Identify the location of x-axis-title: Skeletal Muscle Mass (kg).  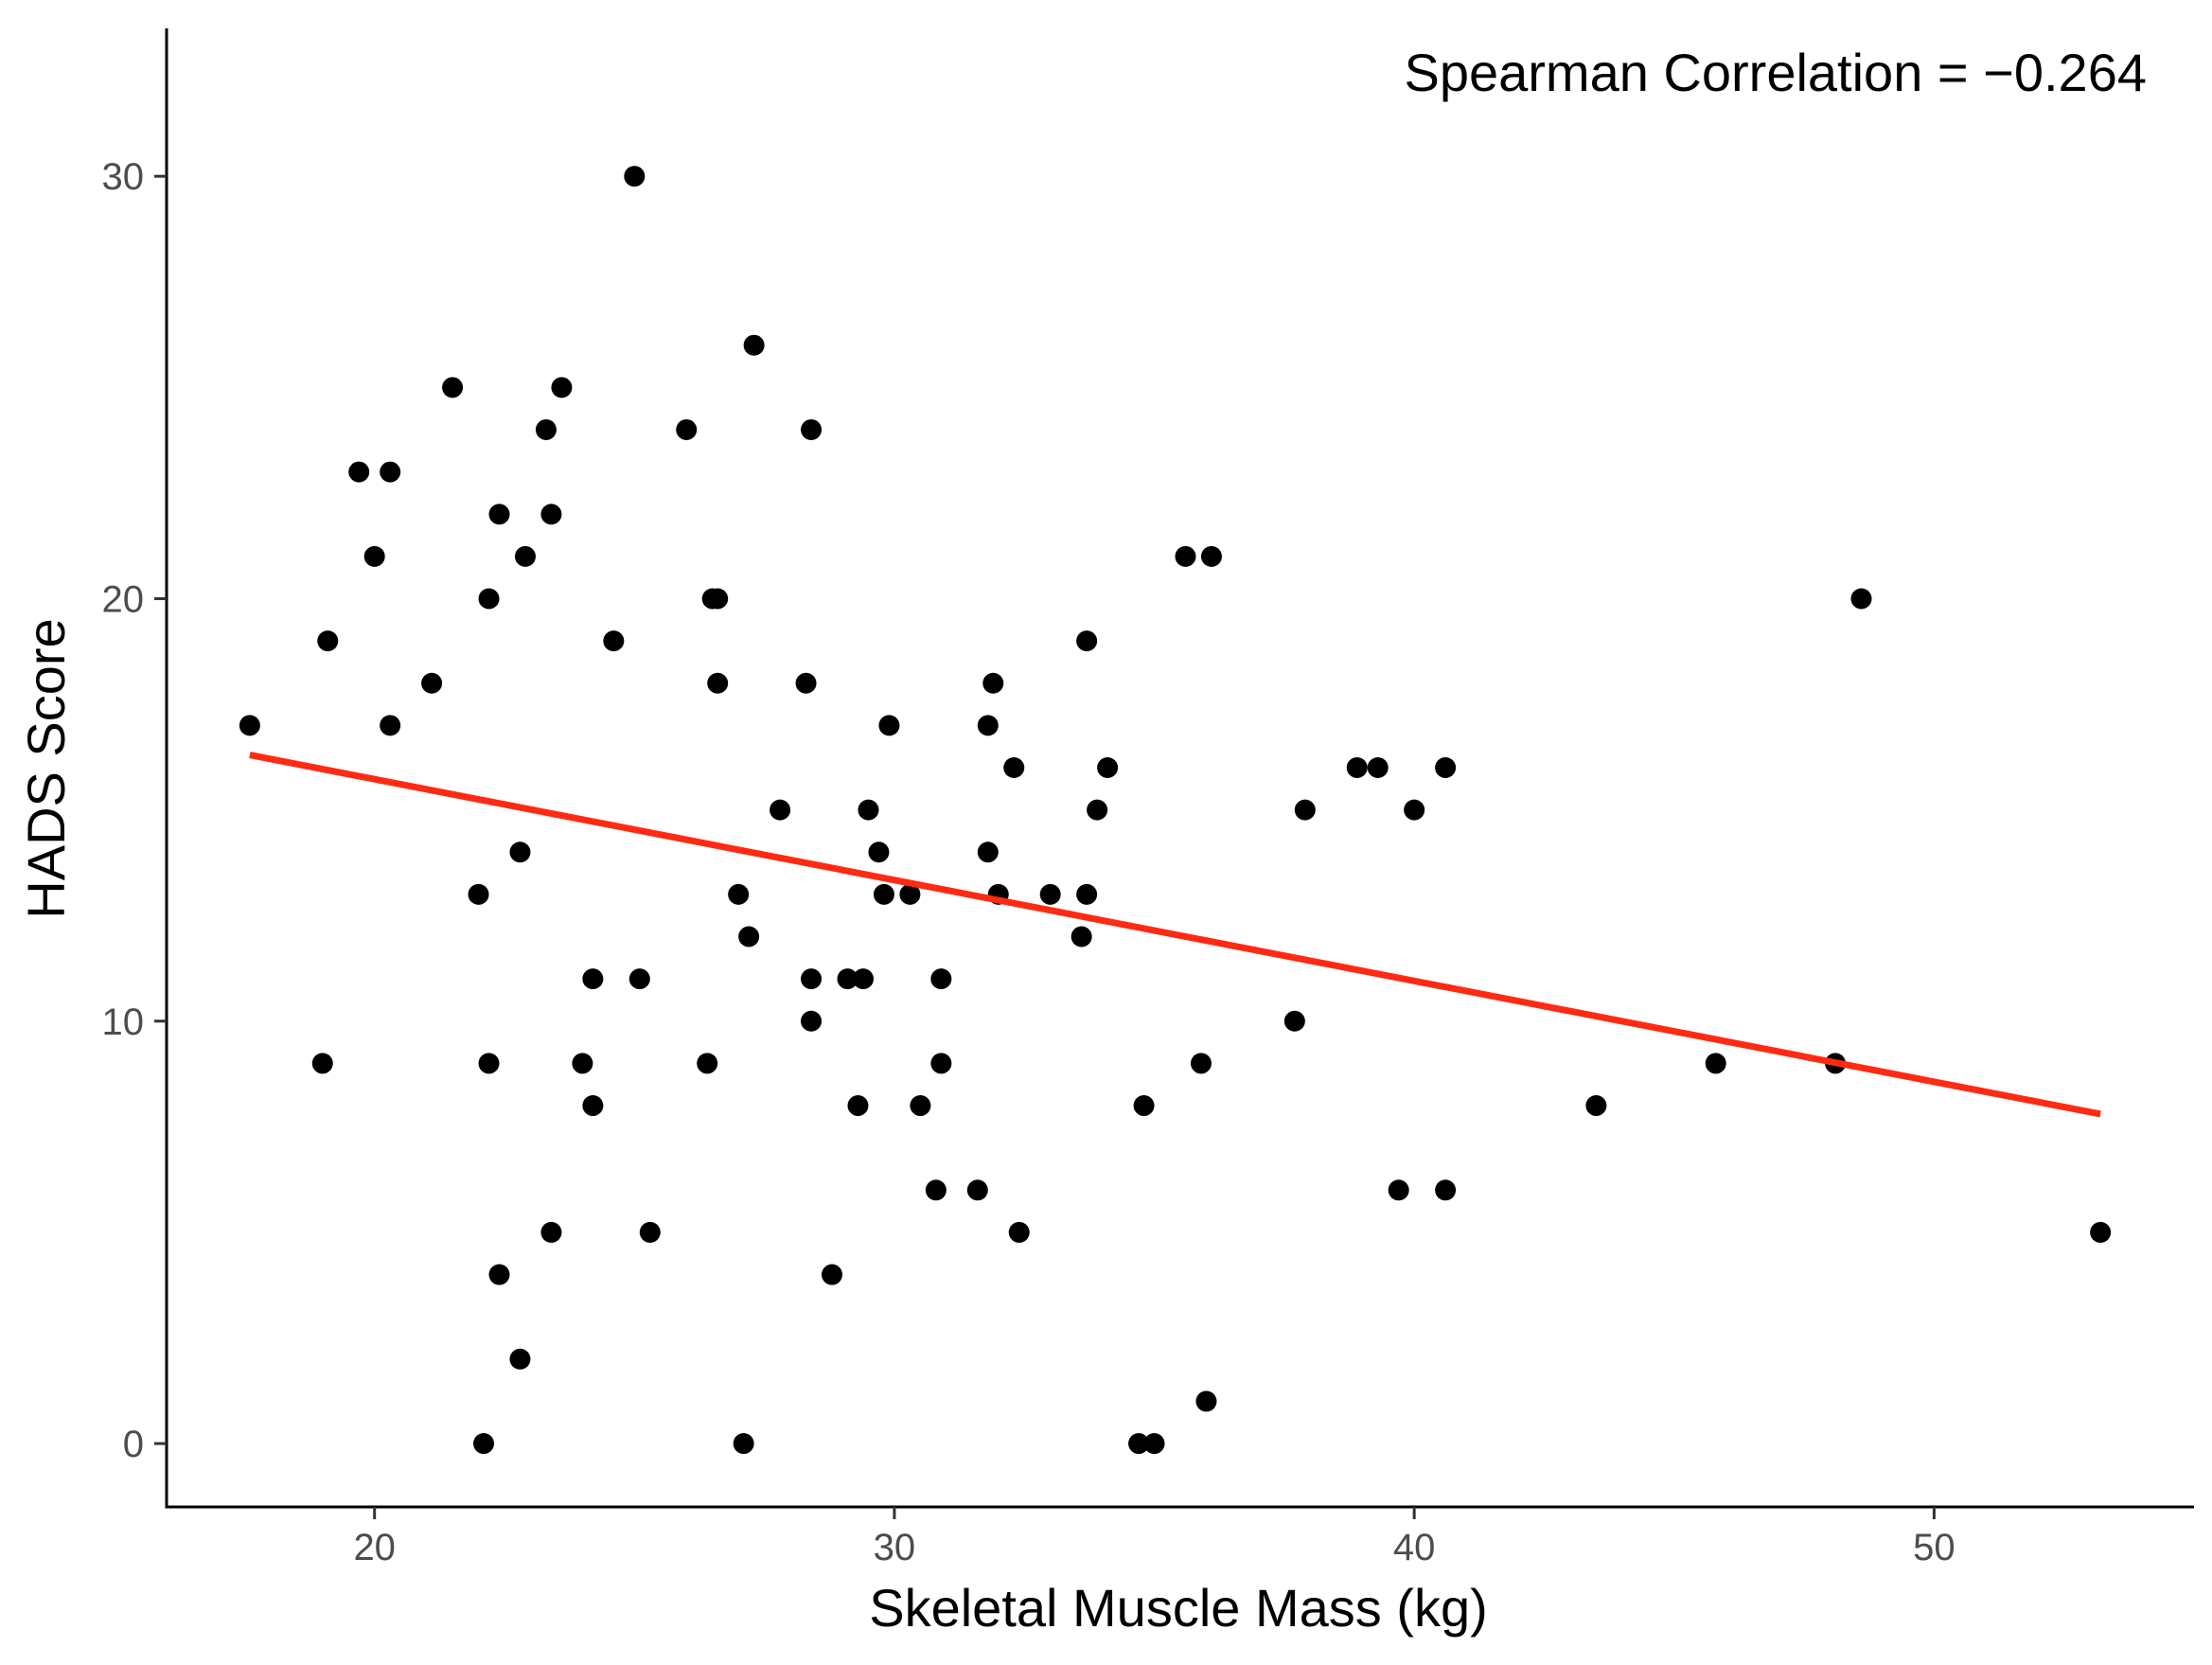
(1178, 1608).